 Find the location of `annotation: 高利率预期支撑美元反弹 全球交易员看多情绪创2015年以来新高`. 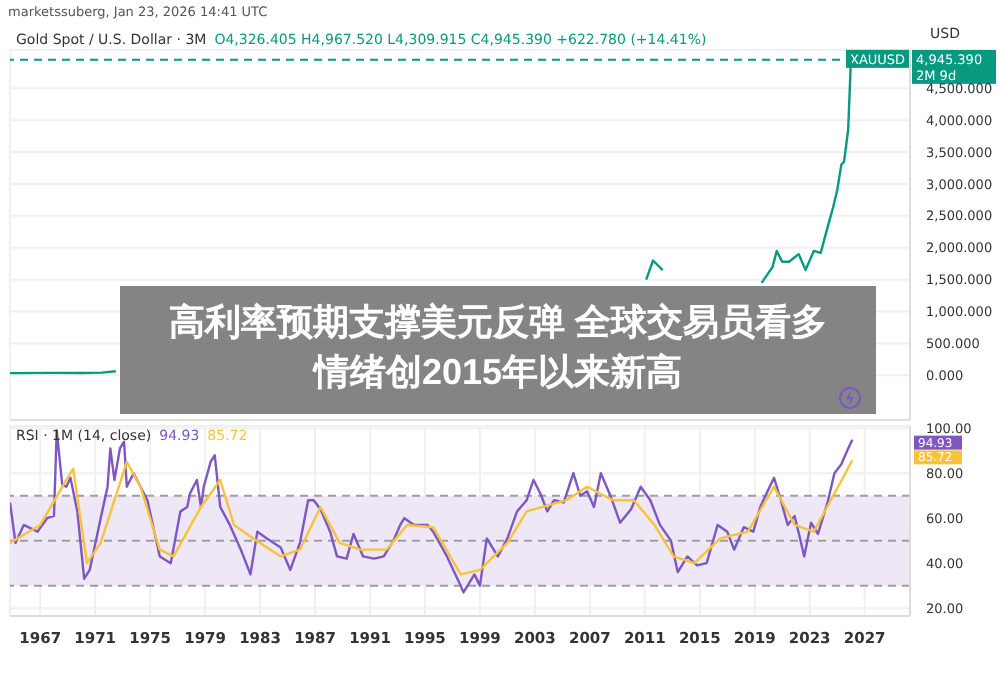

annotation: 高利率预期支撑美元反弹 全球交易员看多情绪创2015年以来新高 is located at coordinates (497, 348).